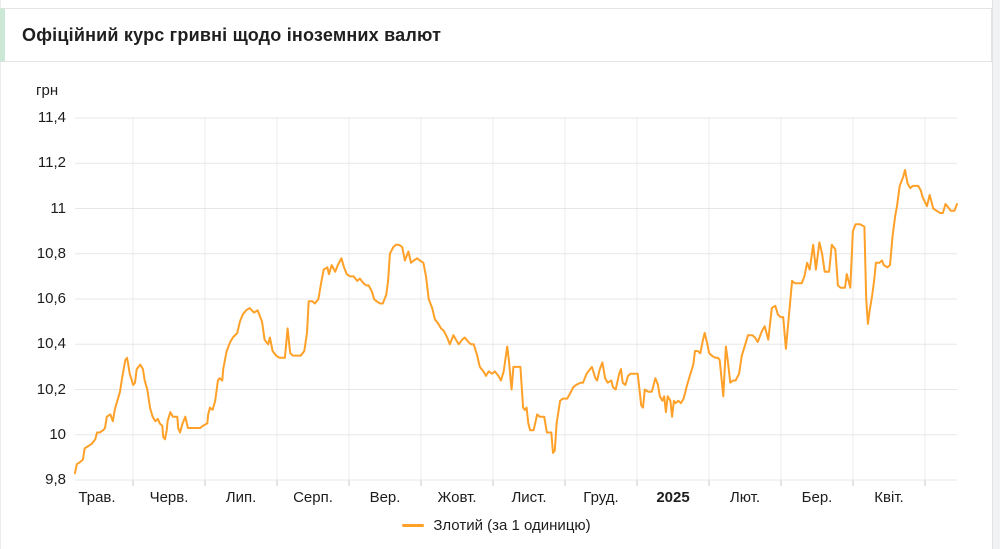  What do you see at coordinates (673, 497) in the screenshot?
I see `x-tick-label: 2025` at bounding box center [673, 497].